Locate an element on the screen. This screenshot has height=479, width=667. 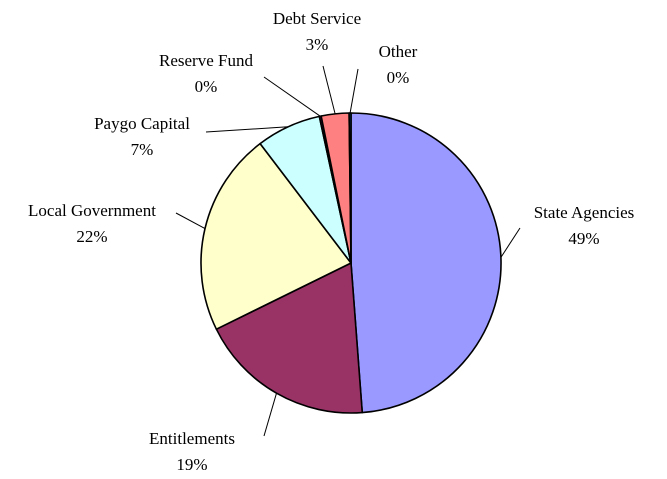
slice-value-entitlements: 19% is located at coordinates (191, 464).